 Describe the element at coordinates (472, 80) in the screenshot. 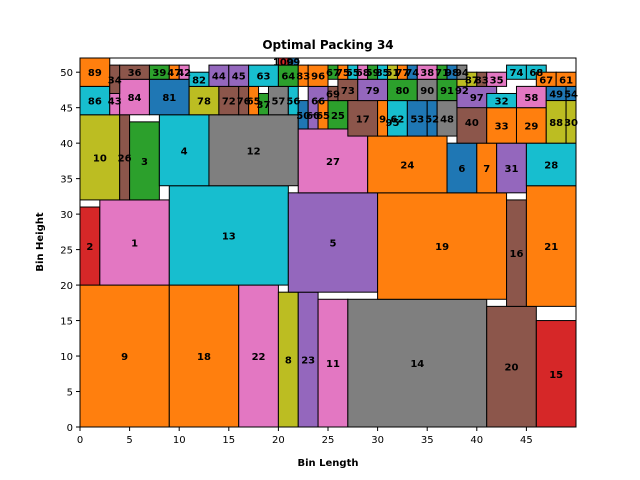

I see `rect-label-87: 87` at that location.